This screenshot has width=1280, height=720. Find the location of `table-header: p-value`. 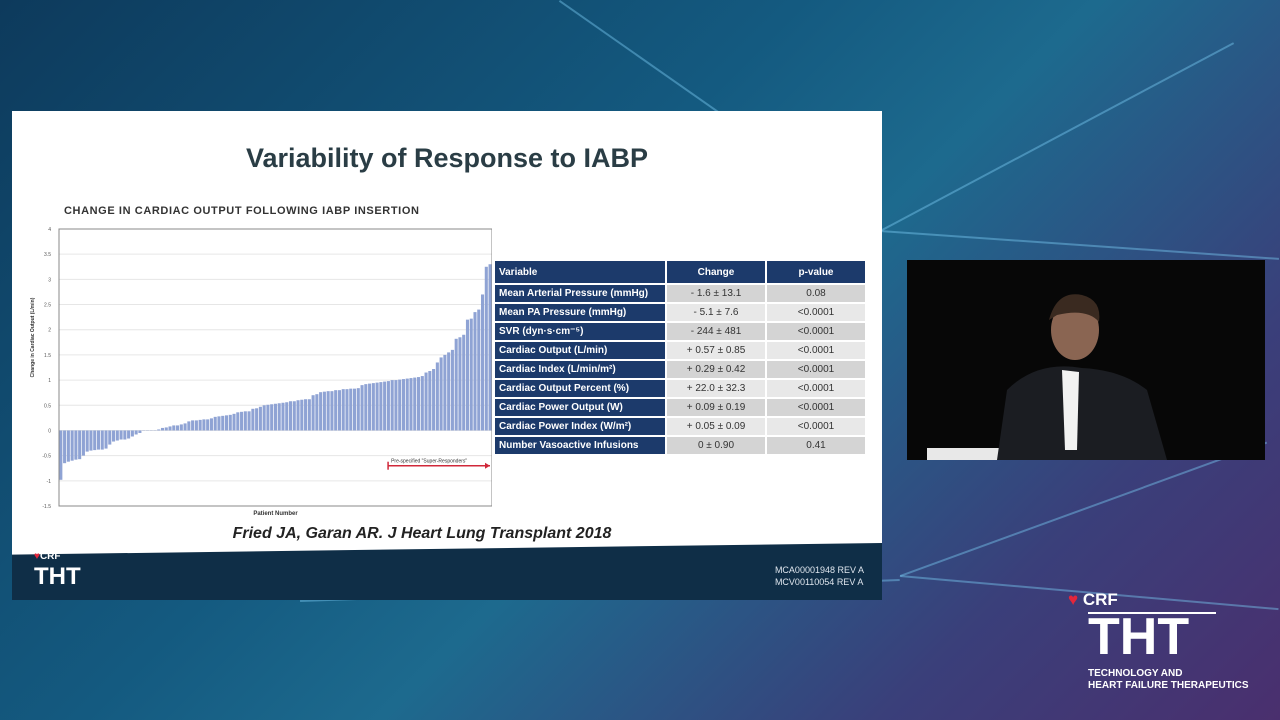

table-header: p-value is located at coordinates (816, 272).